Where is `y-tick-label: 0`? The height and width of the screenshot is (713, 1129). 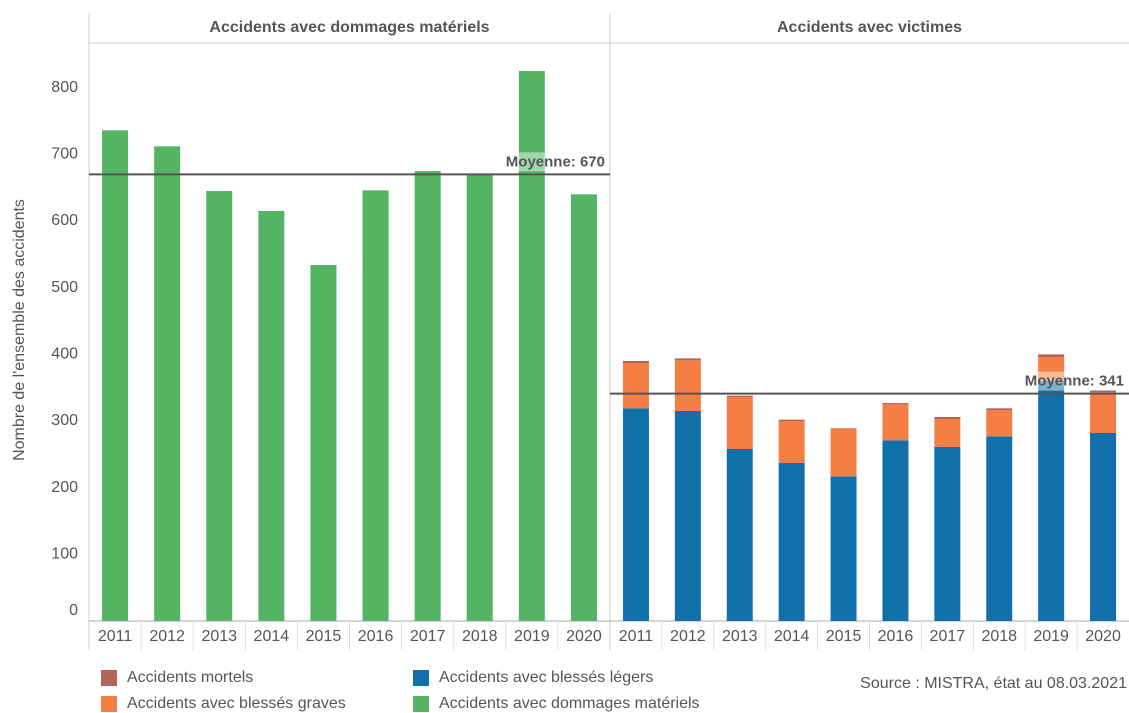 y-tick-label: 0 is located at coordinates (73, 610).